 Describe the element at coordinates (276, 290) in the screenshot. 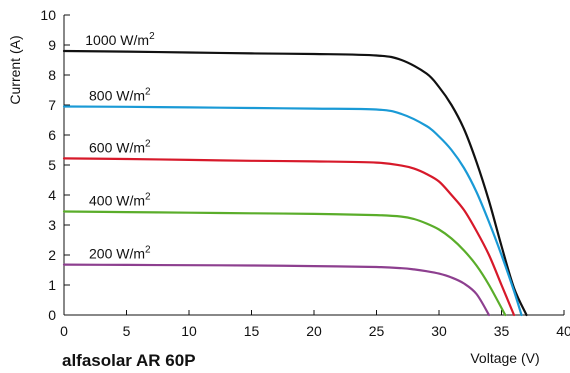

I see `series-line-200-wm2` at that location.